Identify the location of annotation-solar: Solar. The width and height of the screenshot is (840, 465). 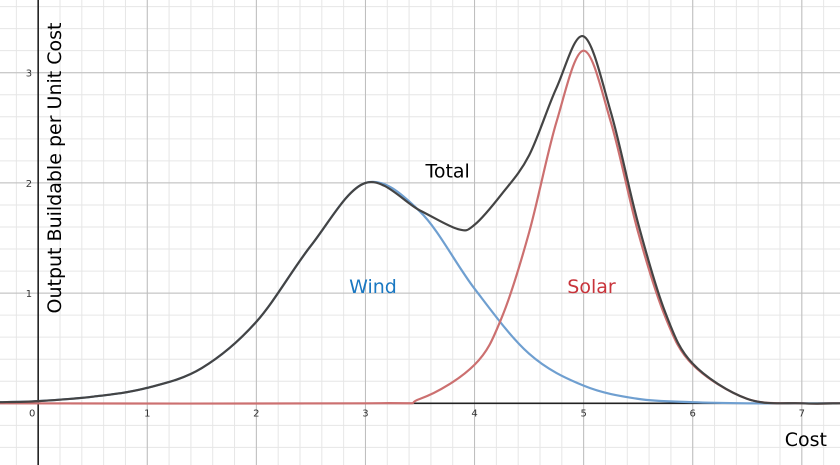
(591, 287).